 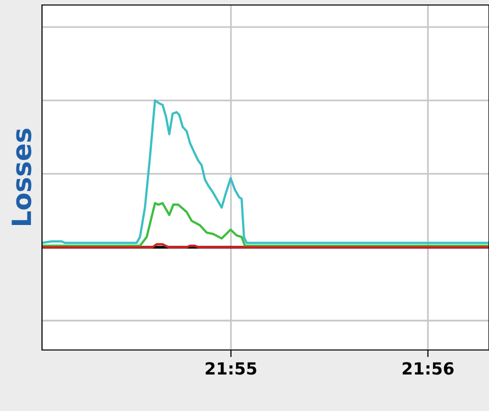 I want to click on x-tick-label: 21:55, so click(x=231, y=368).